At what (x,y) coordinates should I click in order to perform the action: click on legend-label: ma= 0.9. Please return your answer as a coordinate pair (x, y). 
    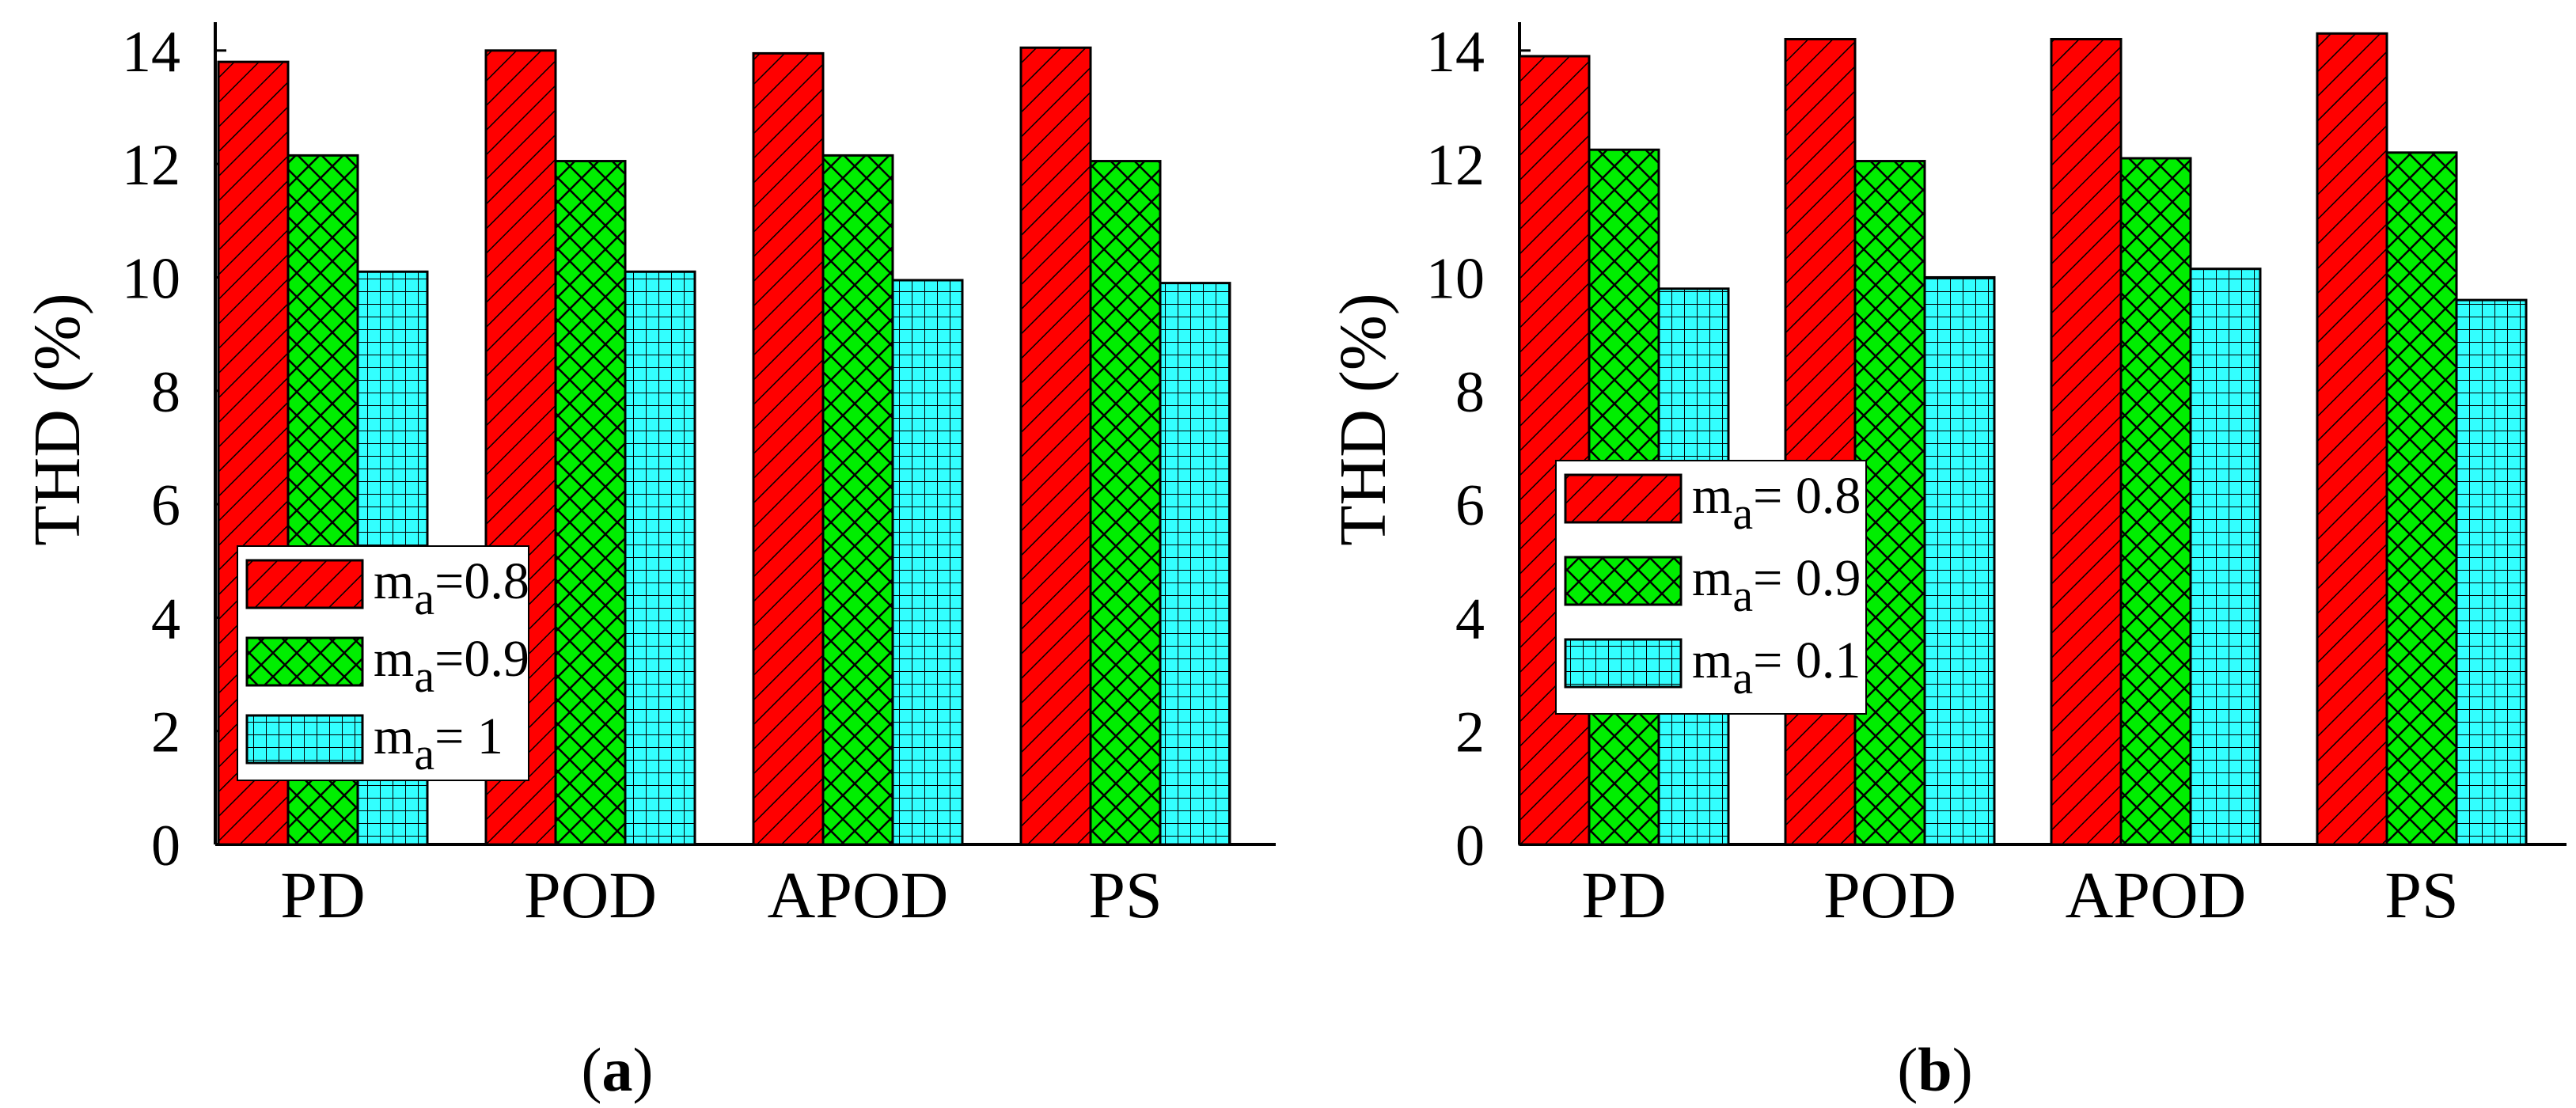
    Looking at the image, I should click on (1776, 585).